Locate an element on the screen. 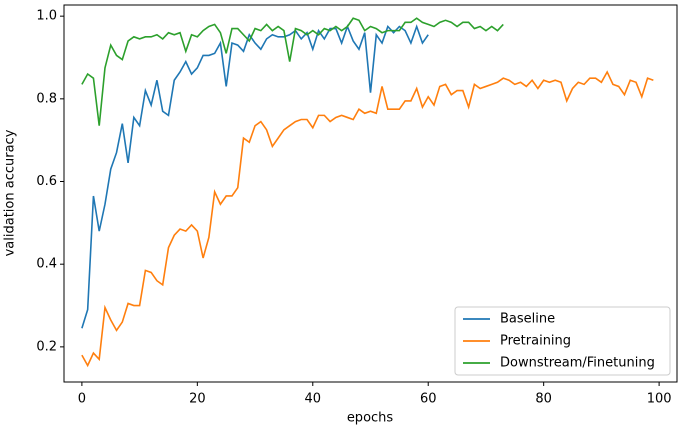 This screenshot has width=685, height=428. y-tick-label: 0.4 is located at coordinates (46, 264).